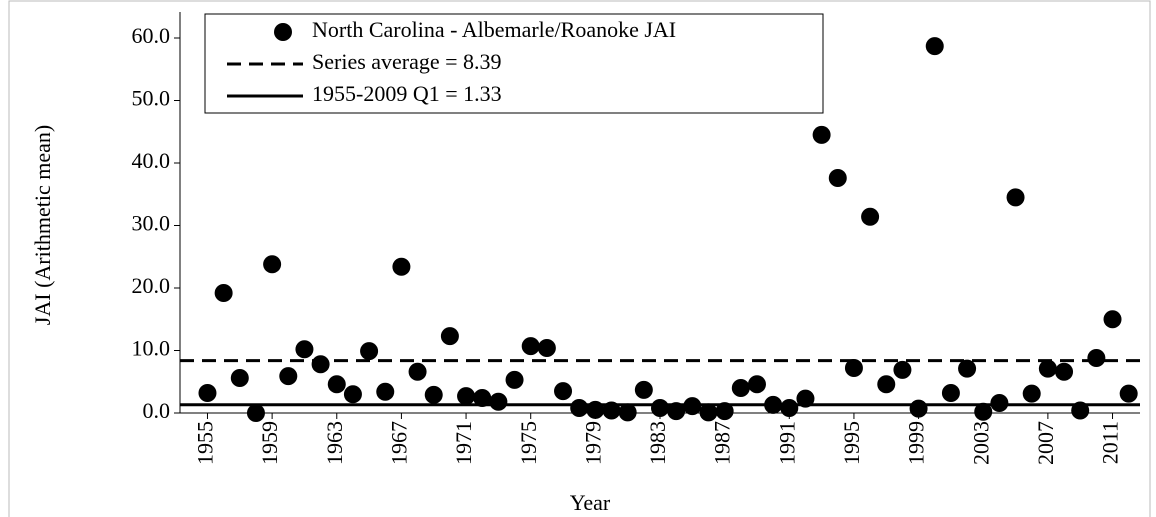 The height and width of the screenshot is (517, 1156). What do you see at coordinates (283, 32) in the screenshot?
I see `legend-marker` at bounding box center [283, 32].